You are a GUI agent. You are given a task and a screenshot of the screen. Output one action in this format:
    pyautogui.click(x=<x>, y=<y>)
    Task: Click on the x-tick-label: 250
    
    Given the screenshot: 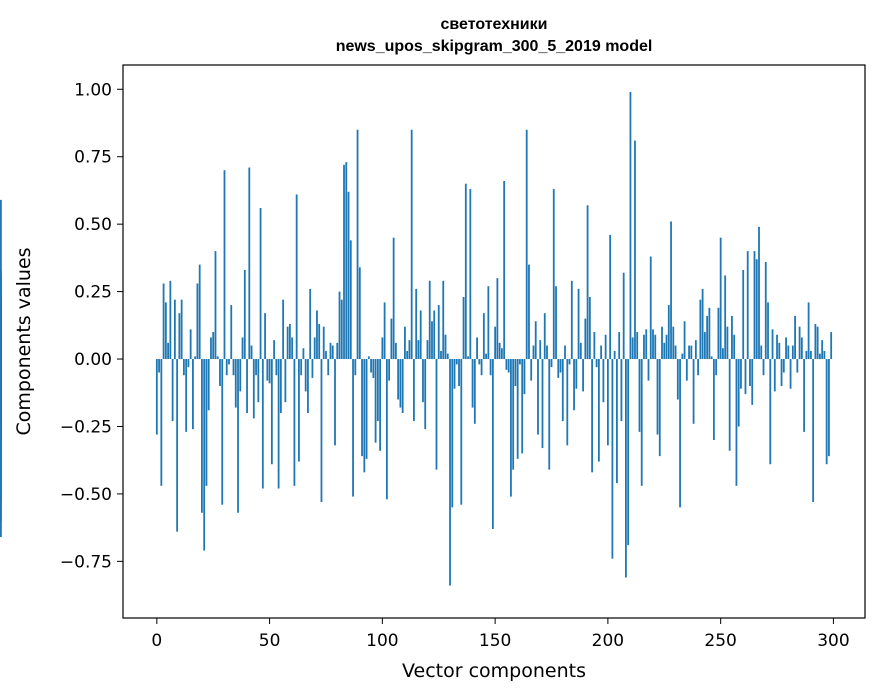 What is the action you would take?
    pyautogui.click(x=720, y=641)
    